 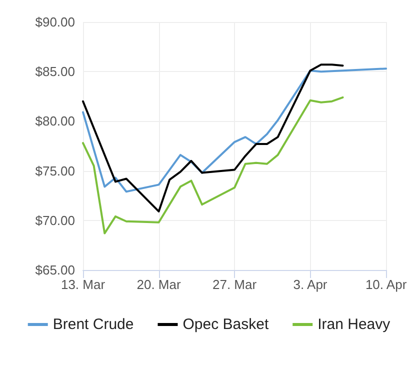 I want to click on y-tick-label: $65.00, so click(x=55, y=270).